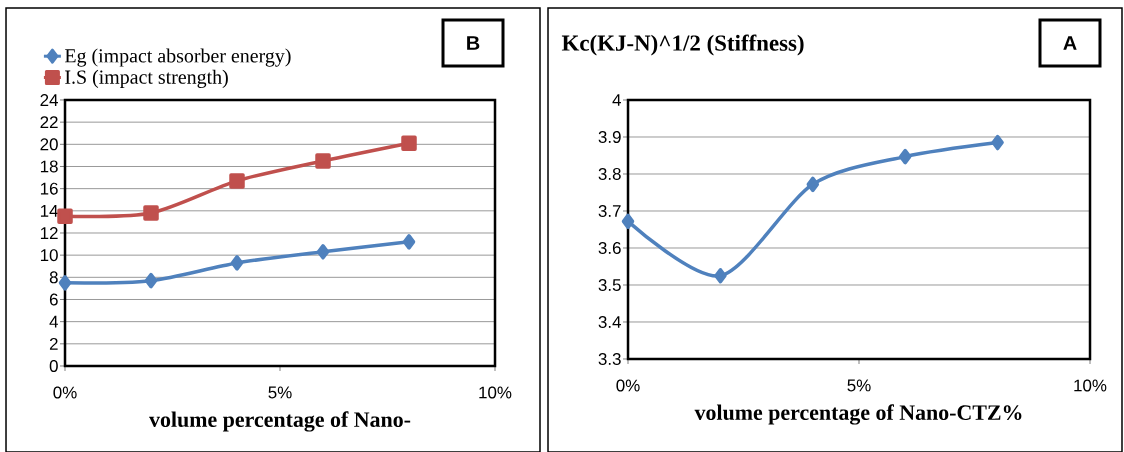 This screenshot has width=1124, height=452. I want to click on text: B, so click(473, 43).